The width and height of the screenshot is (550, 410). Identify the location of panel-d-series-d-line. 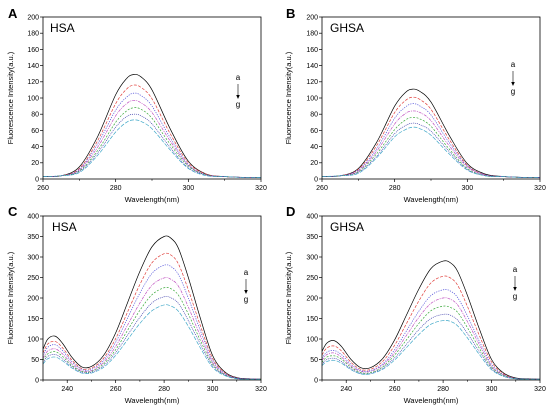
(431, 338).